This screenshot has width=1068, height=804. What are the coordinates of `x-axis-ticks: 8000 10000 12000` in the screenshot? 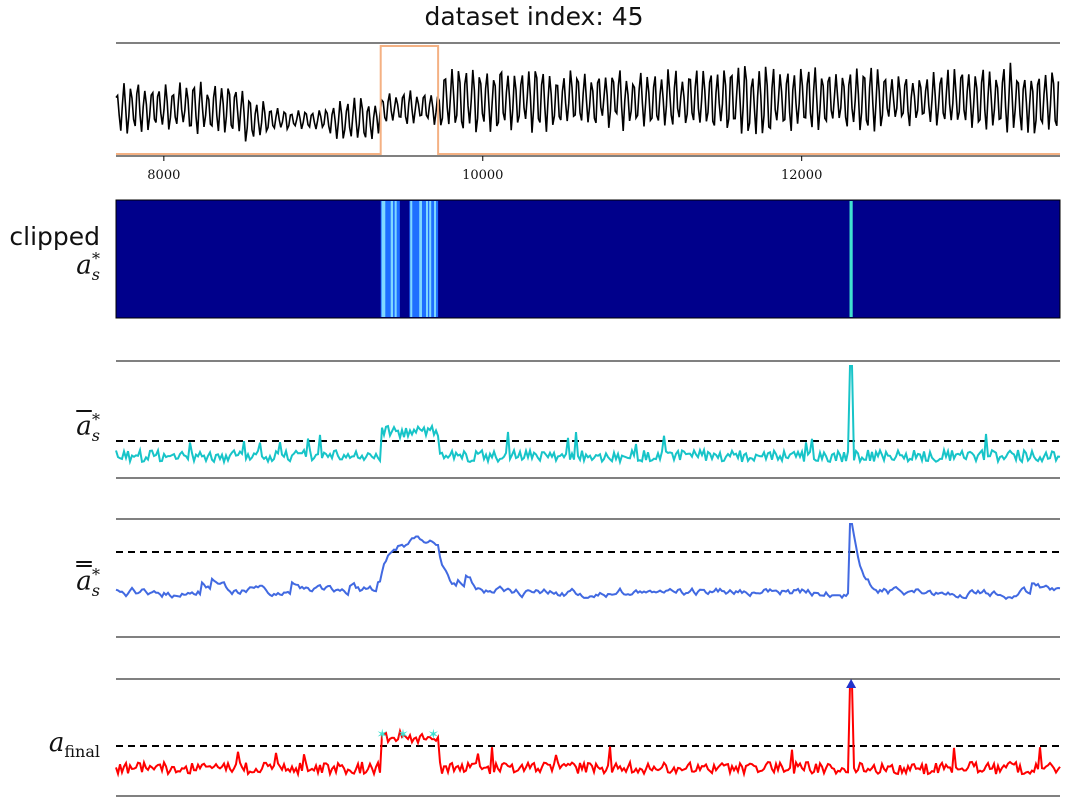 It's located at (484, 169).